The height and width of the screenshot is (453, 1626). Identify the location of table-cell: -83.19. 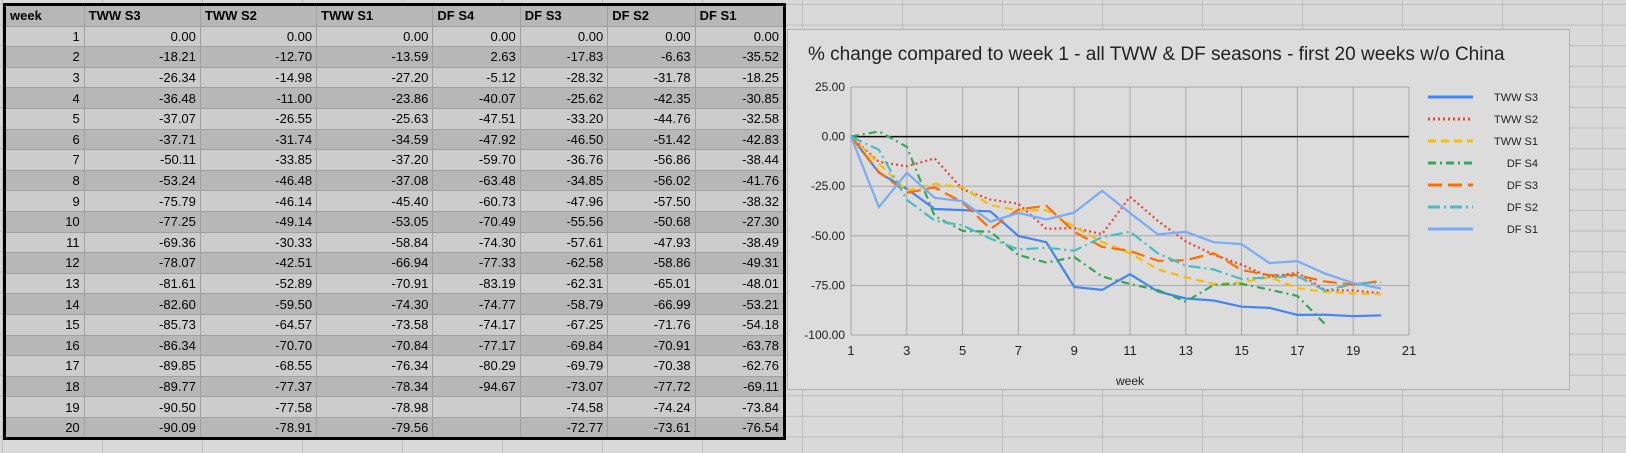
(476, 283).